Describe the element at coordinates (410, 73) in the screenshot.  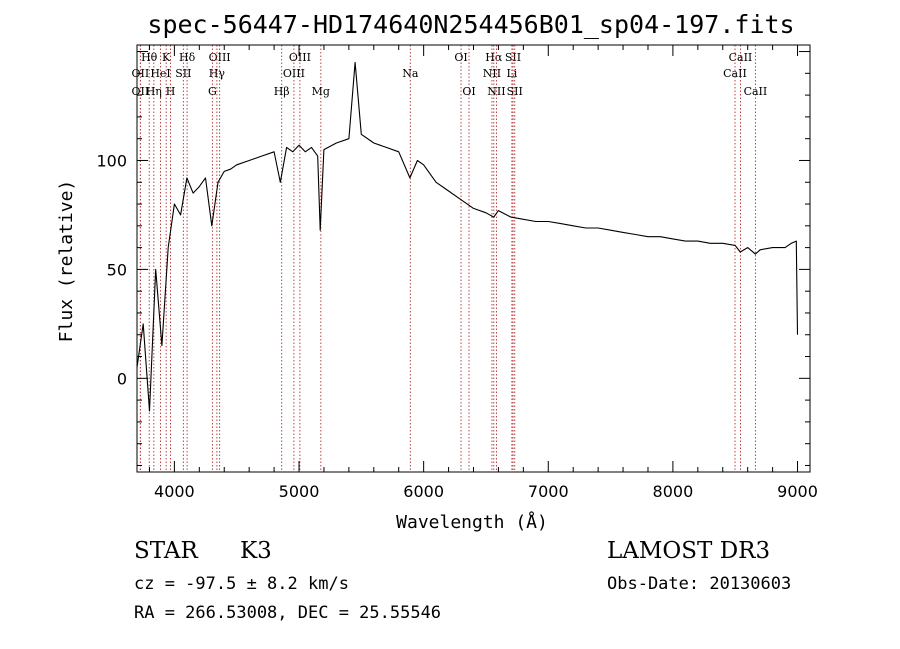
I see `line-label-16: Na` at that location.